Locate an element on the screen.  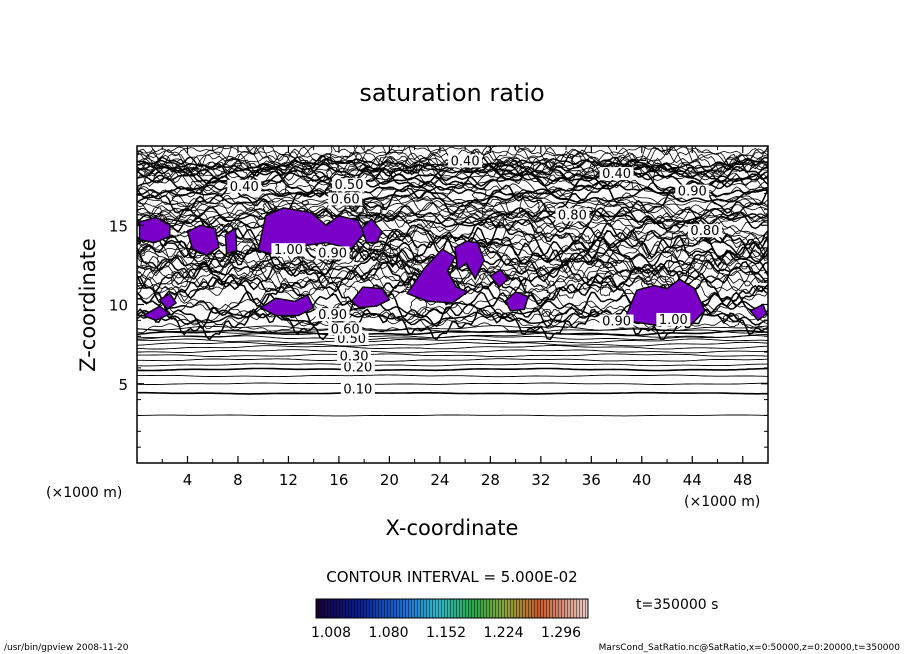
contour-label: 0.20 is located at coordinates (357, 367).